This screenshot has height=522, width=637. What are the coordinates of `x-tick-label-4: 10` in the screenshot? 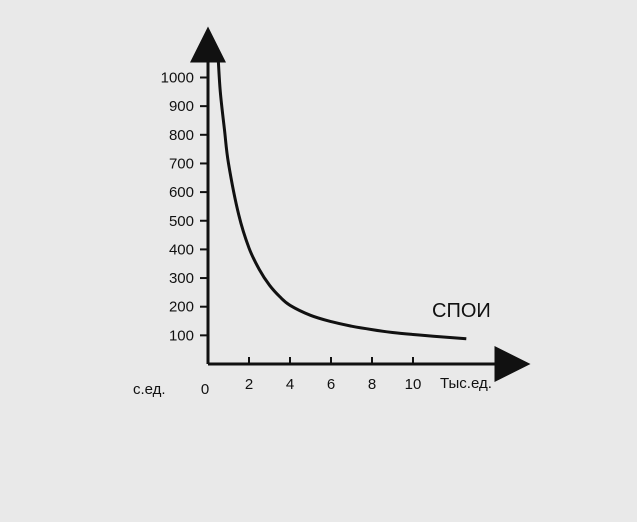 It's located at (413, 384).